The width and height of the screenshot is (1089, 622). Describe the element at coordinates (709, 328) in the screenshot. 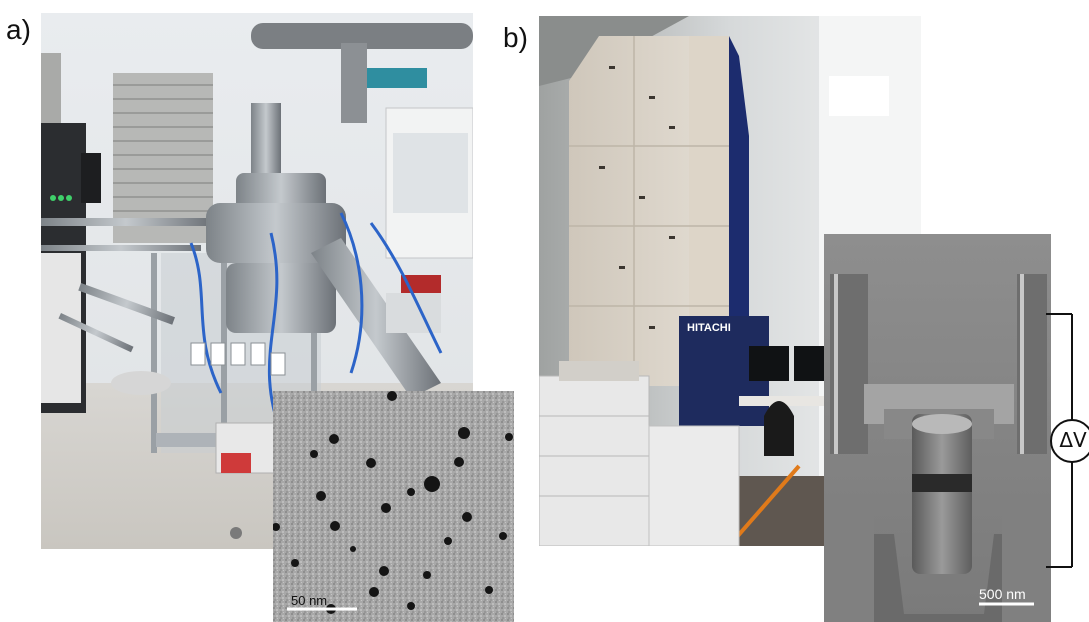

I see `hitachi-brand-text: HITACHI` at that location.